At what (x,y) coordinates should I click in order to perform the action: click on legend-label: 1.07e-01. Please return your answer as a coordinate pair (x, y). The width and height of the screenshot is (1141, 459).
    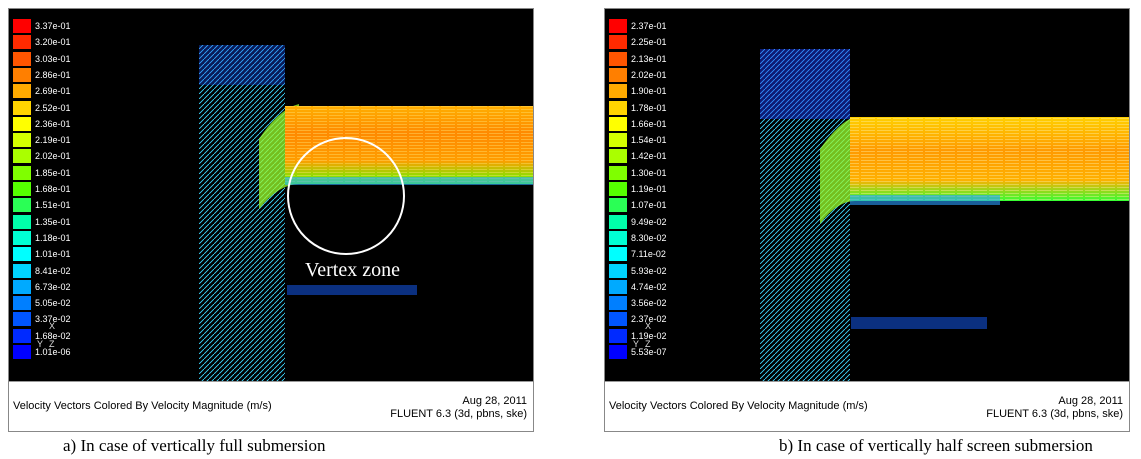
    Looking at the image, I should click on (649, 205).